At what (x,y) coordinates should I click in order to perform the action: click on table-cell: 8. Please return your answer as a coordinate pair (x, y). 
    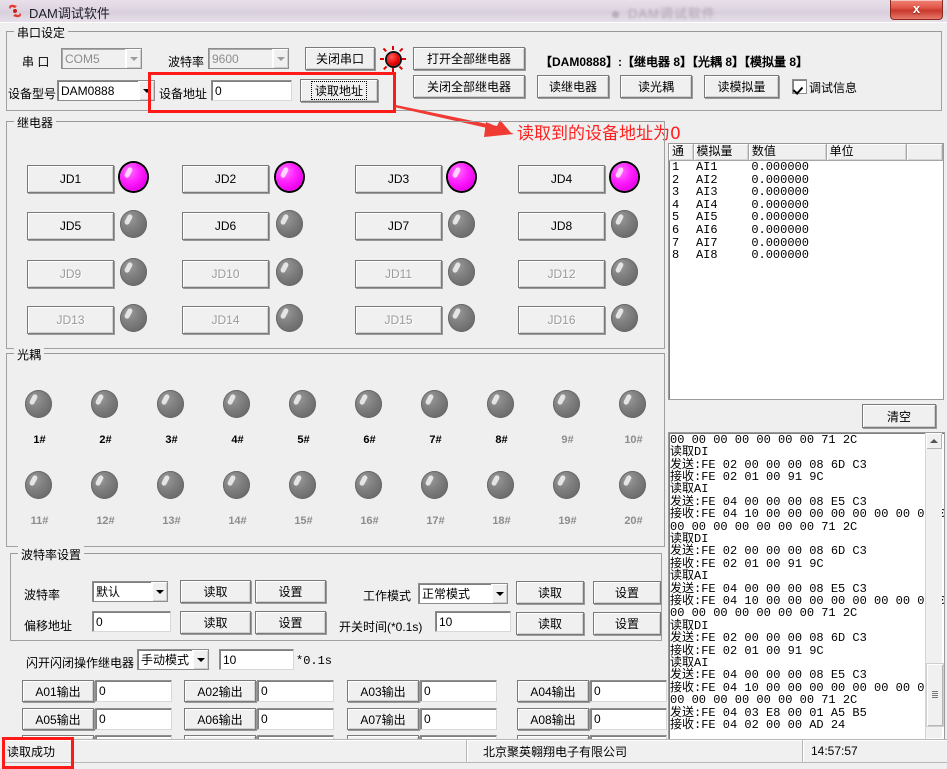
    Looking at the image, I should click on (676, 255).